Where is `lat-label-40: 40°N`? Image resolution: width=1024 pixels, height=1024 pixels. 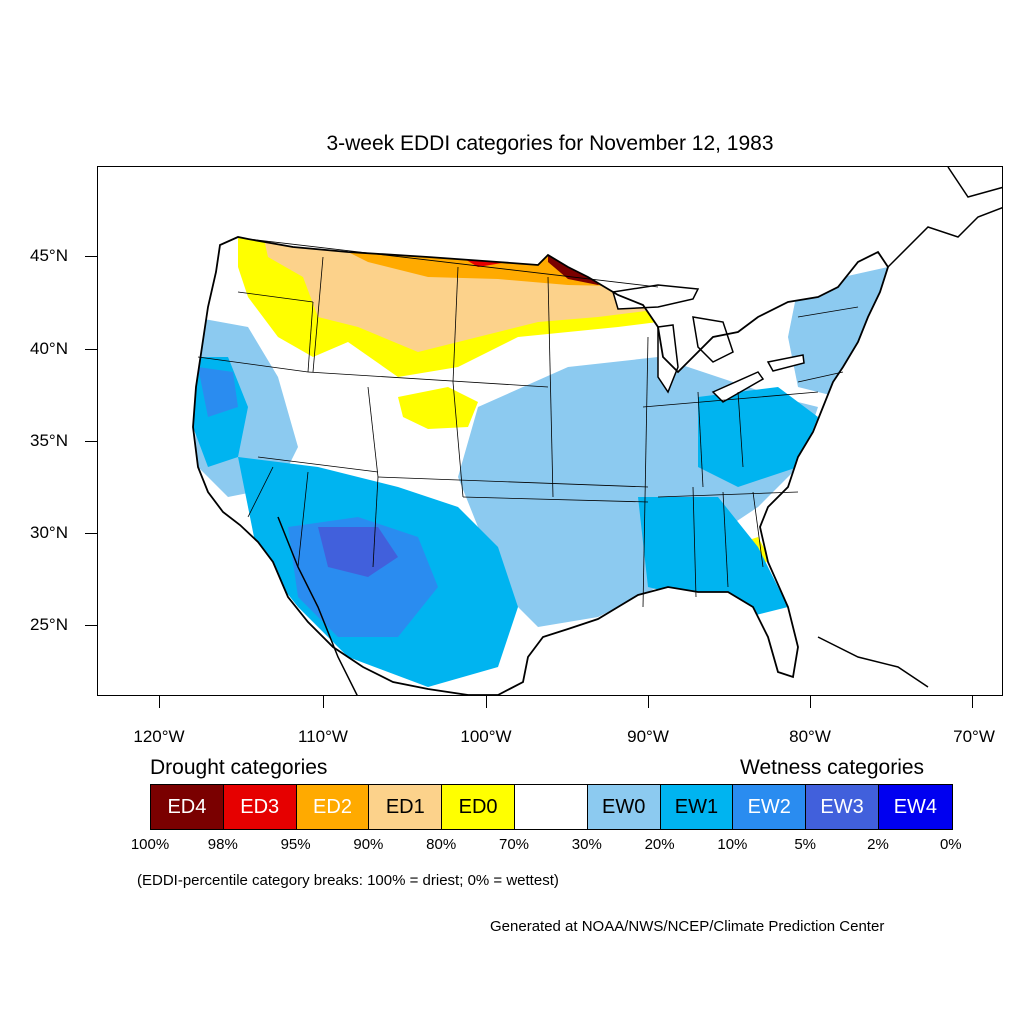 lat-label-40: 40°N is located at coordinates (49, 348).